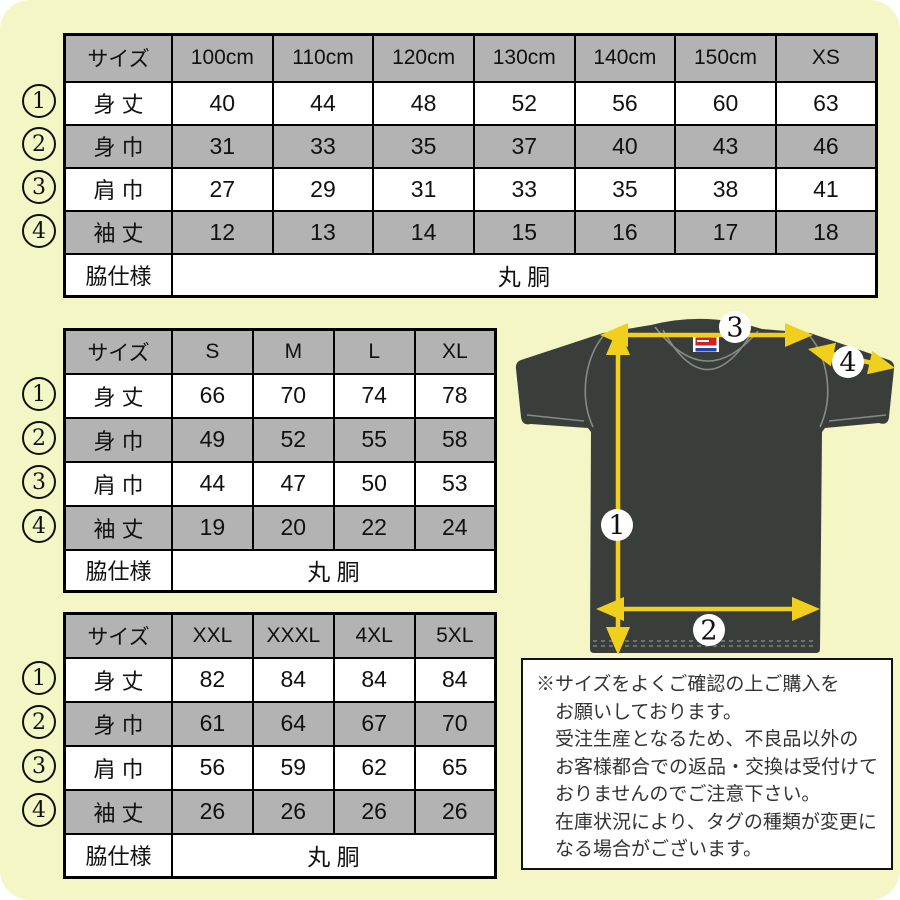  What do you see at coordinates (323, 232) in the screenshot?
I see `measure-value-cell: 13` at bounding box center [323, 232].